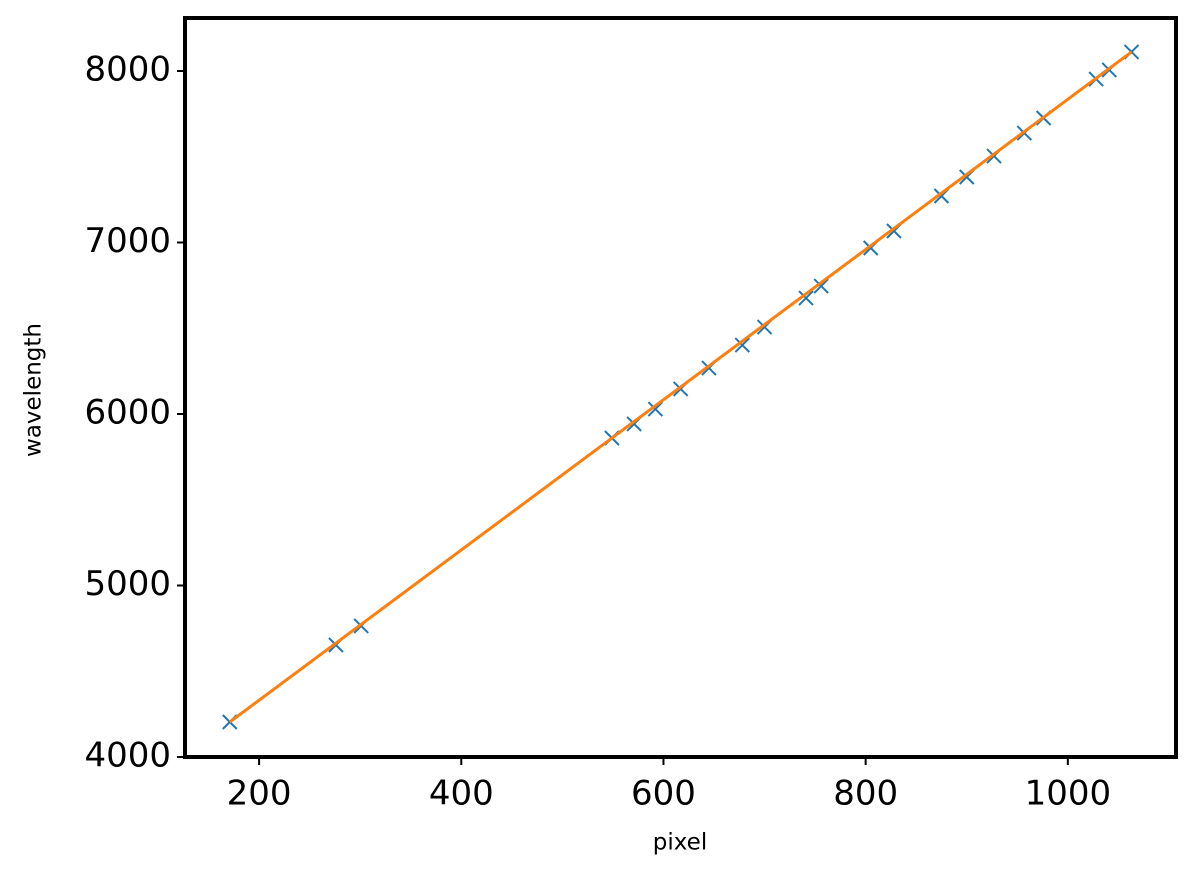 The height and width of the screenshot is (877, 1196). I want to click on x-axis-label: pixel, so click(680, 843).